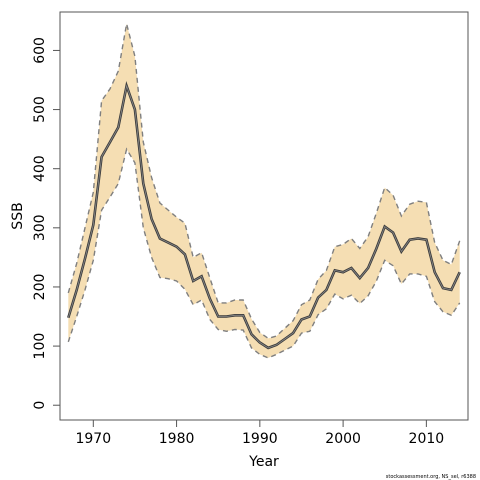 The height and width of the screenshot is (480, 480). Describe the element at coordinates (263, 462) in the screenshot. I see `x-axis-title: Year` at that location.